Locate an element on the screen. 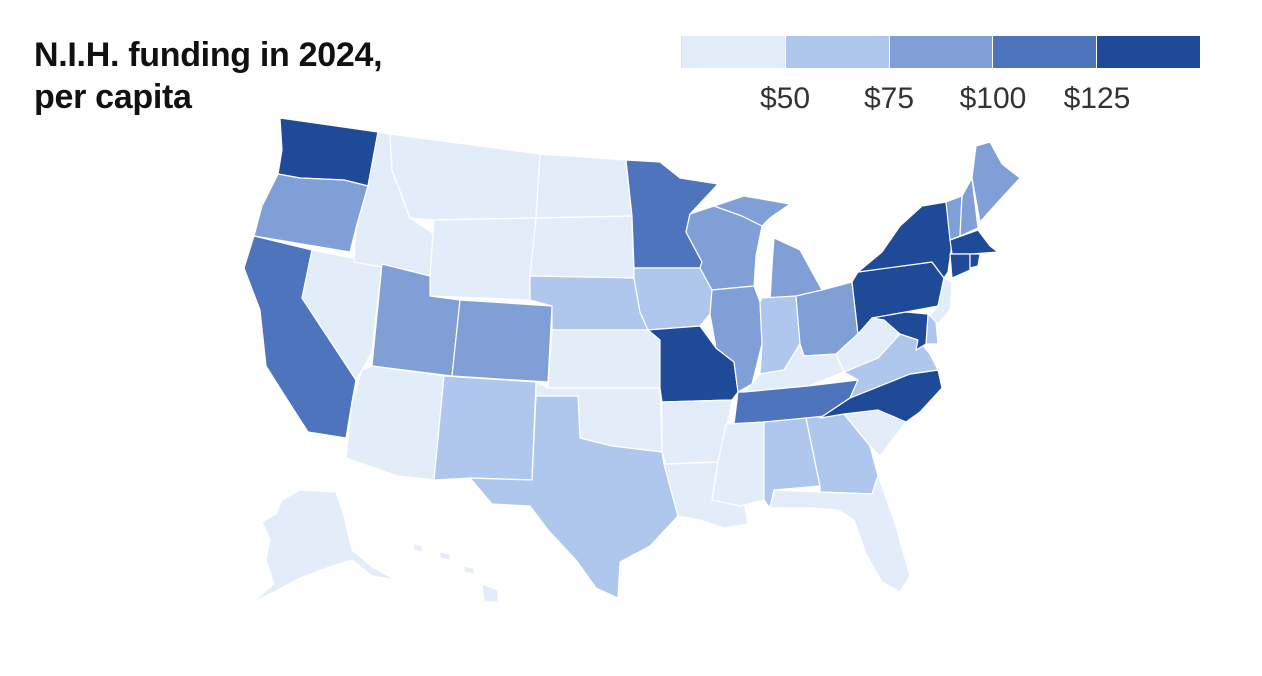  state-WY is located at coordinates (483, 259).